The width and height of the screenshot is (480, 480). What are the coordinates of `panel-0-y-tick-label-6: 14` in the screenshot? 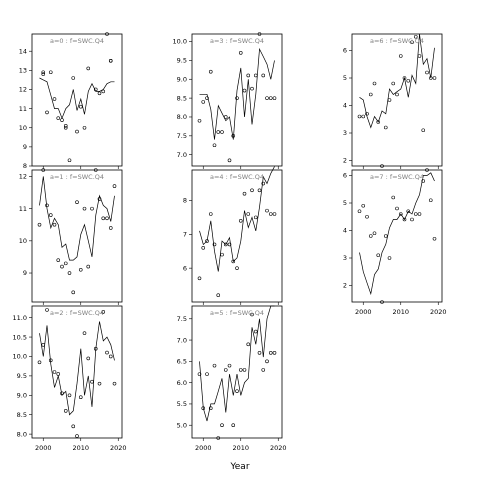 It's located at (23, 51).